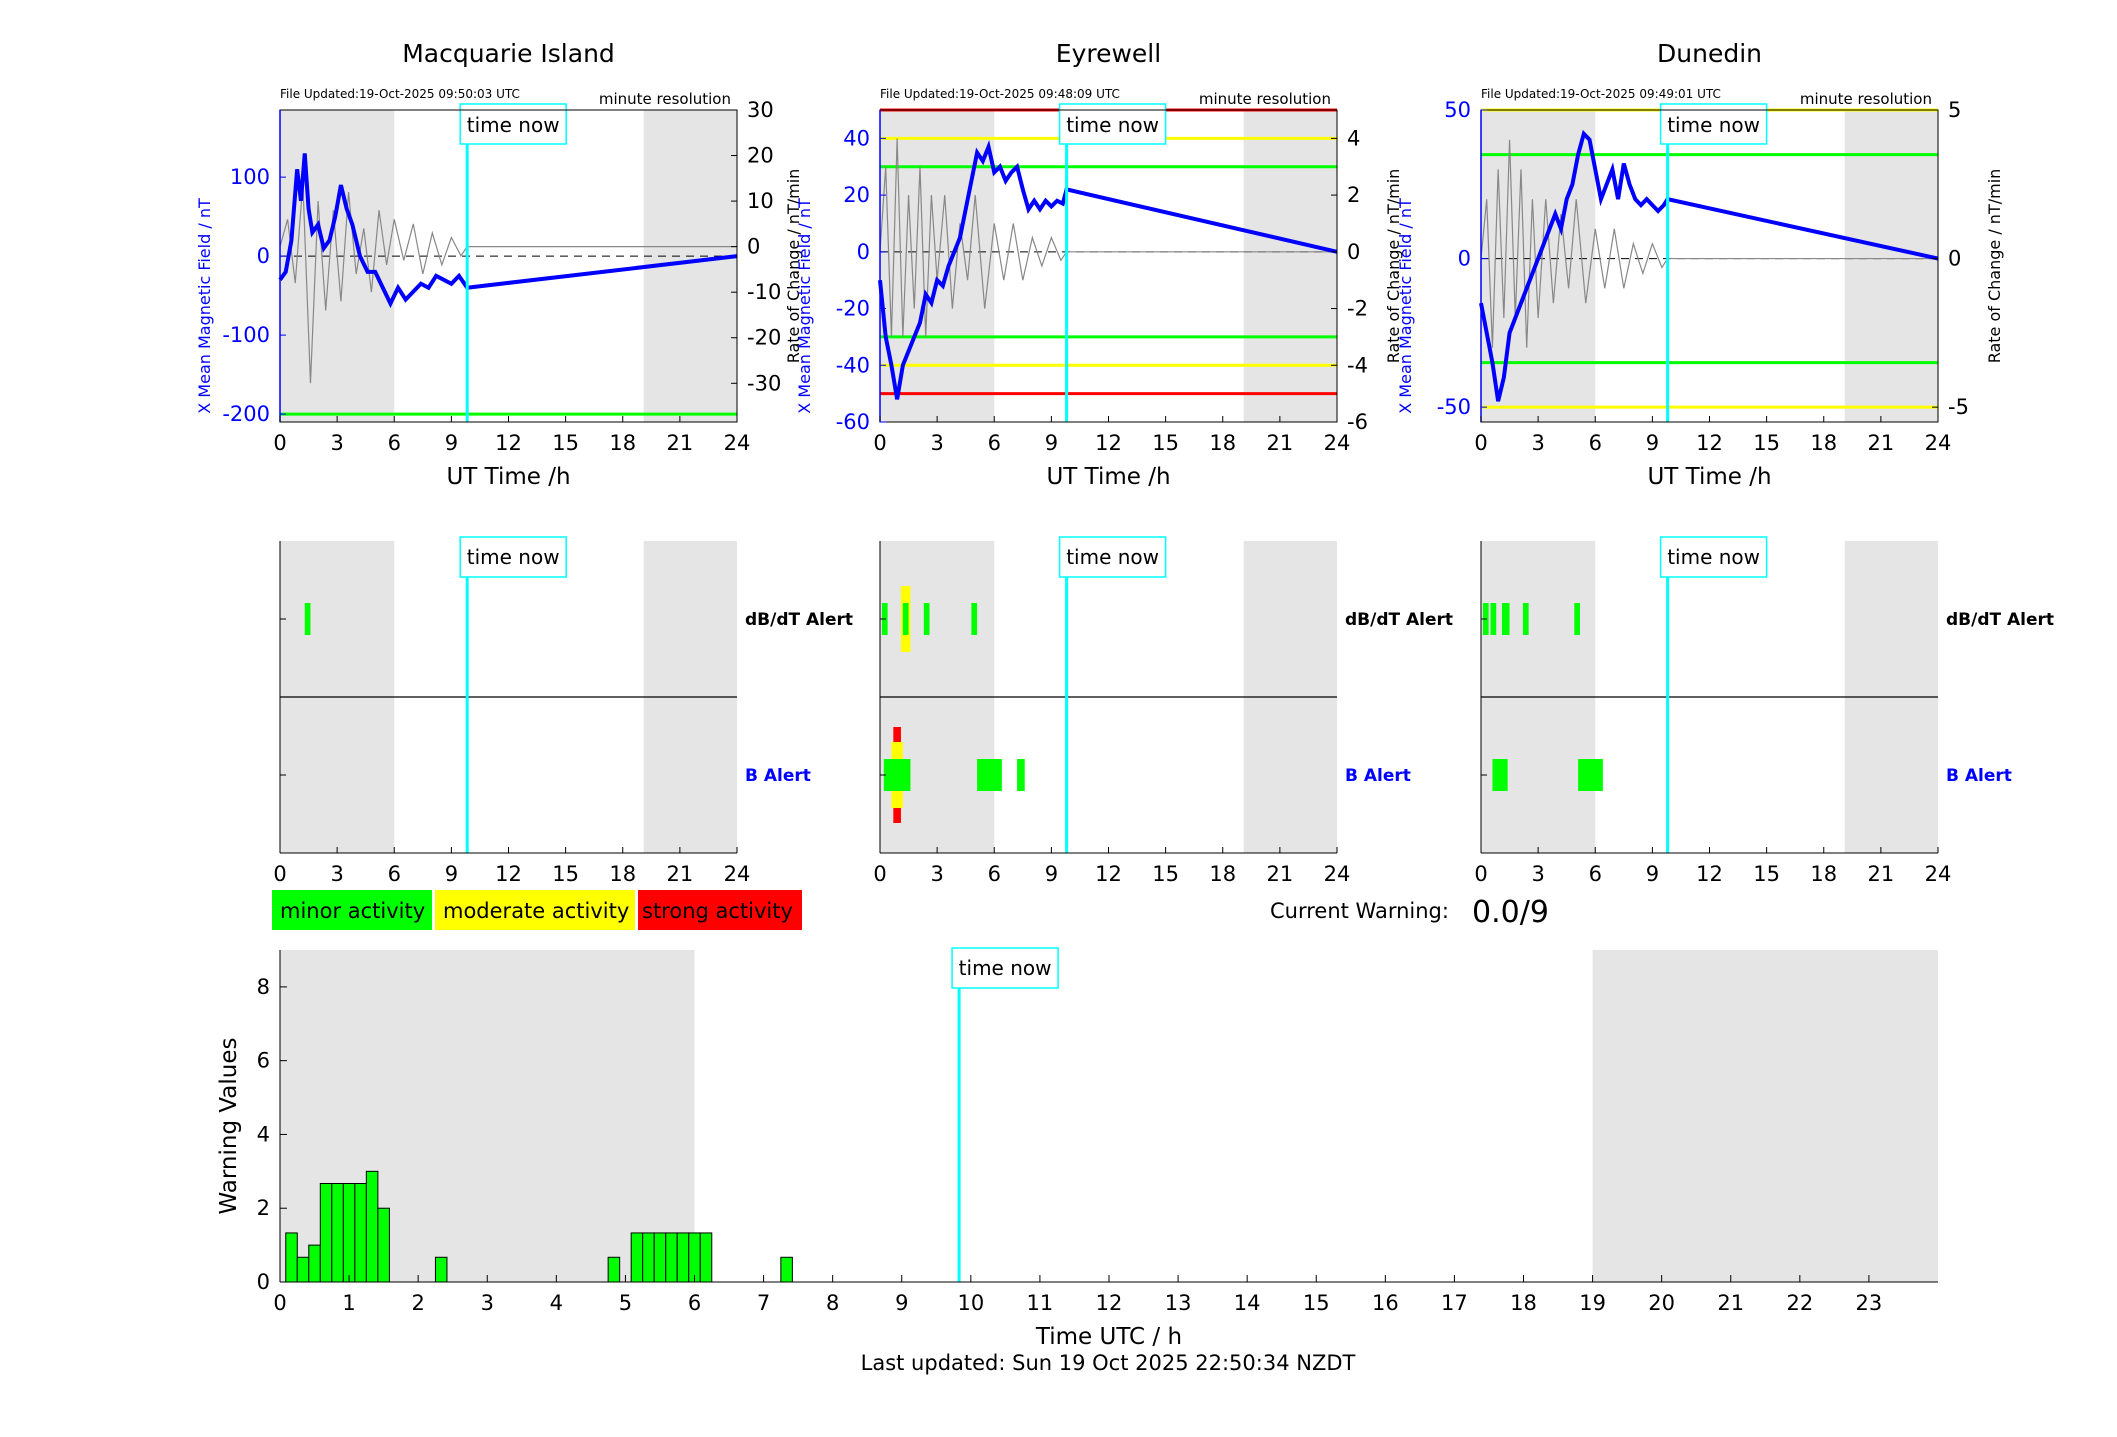  What do you see at coordinates (1265, 99) in the screenshot?
I see `resolution-text: minute resolution` at bounding box center [1265, 99].